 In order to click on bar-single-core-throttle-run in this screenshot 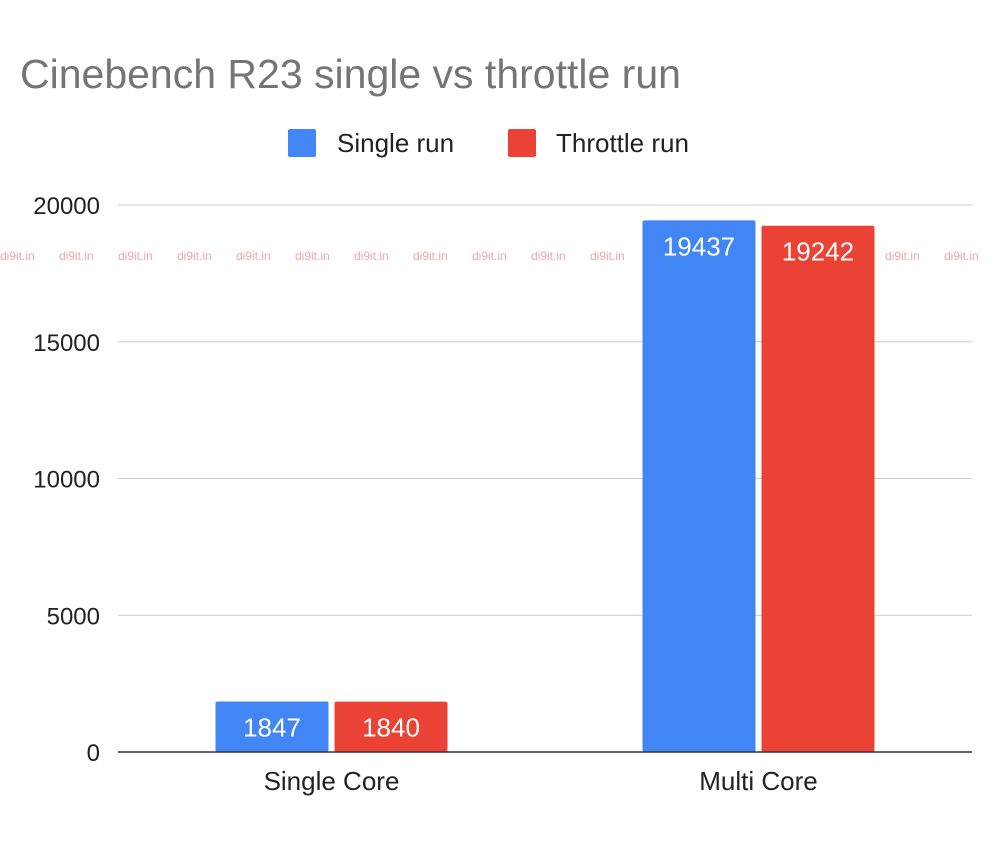, I will do `click(391, 726)`.